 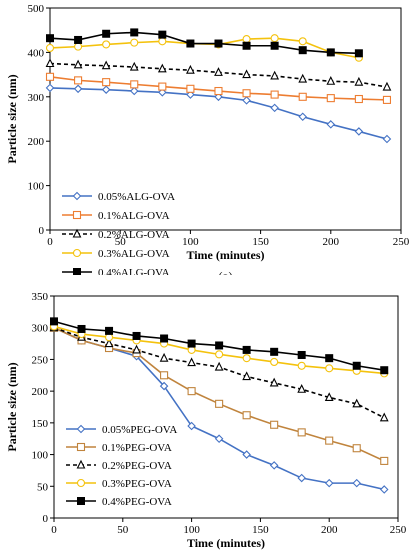 What do you see at coordinates (40, 329) in the screenshot?
I see `y-tick-label: 300` at bounding box center [40, 329].